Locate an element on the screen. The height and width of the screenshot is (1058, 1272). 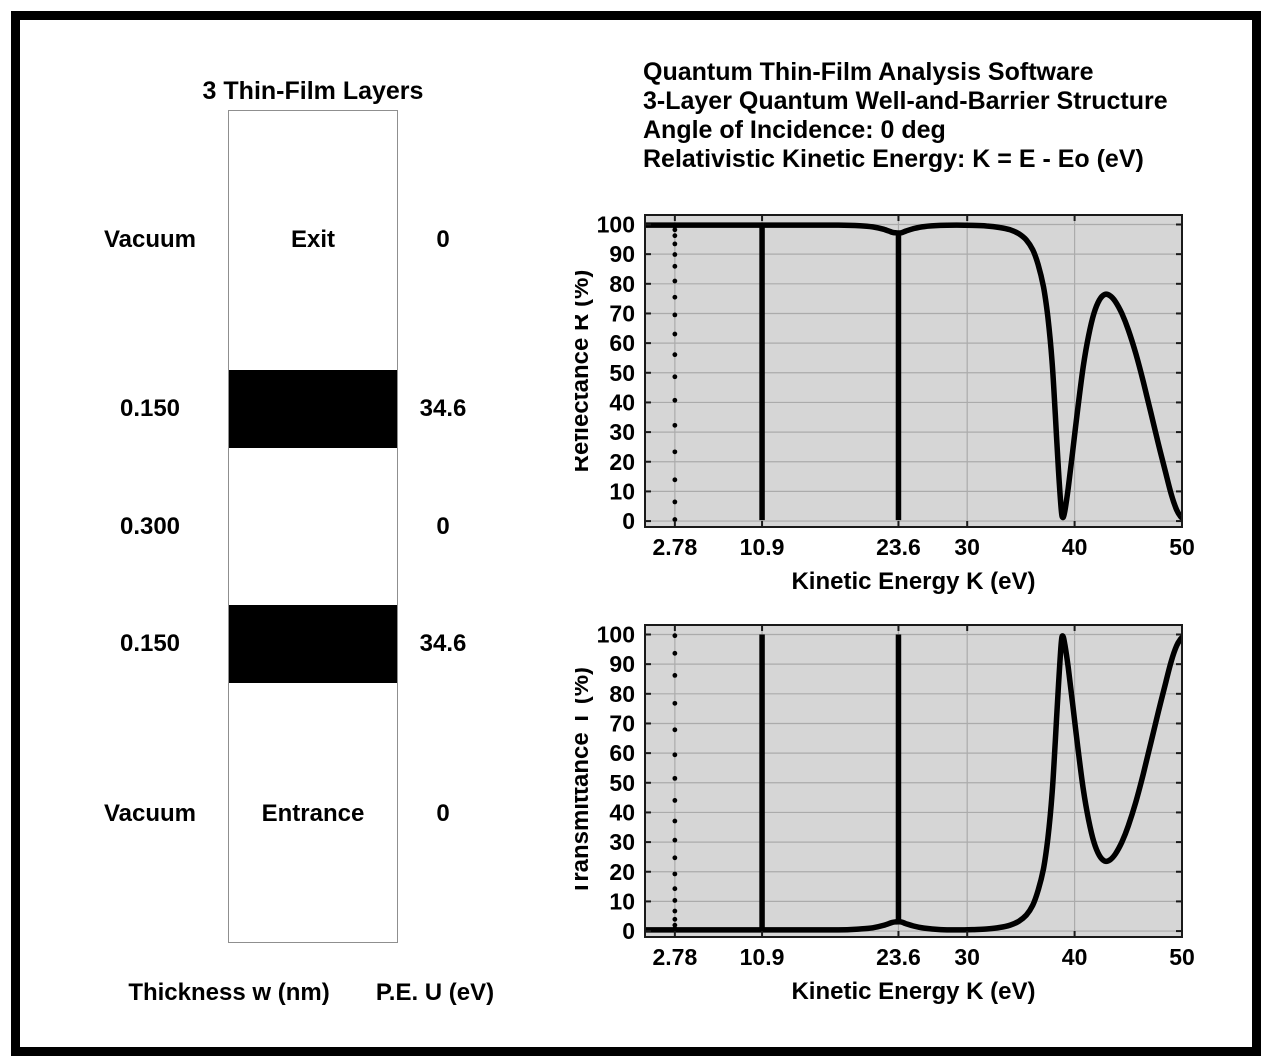
thickness-value: 0.300 is located at coordinates (150, 526).